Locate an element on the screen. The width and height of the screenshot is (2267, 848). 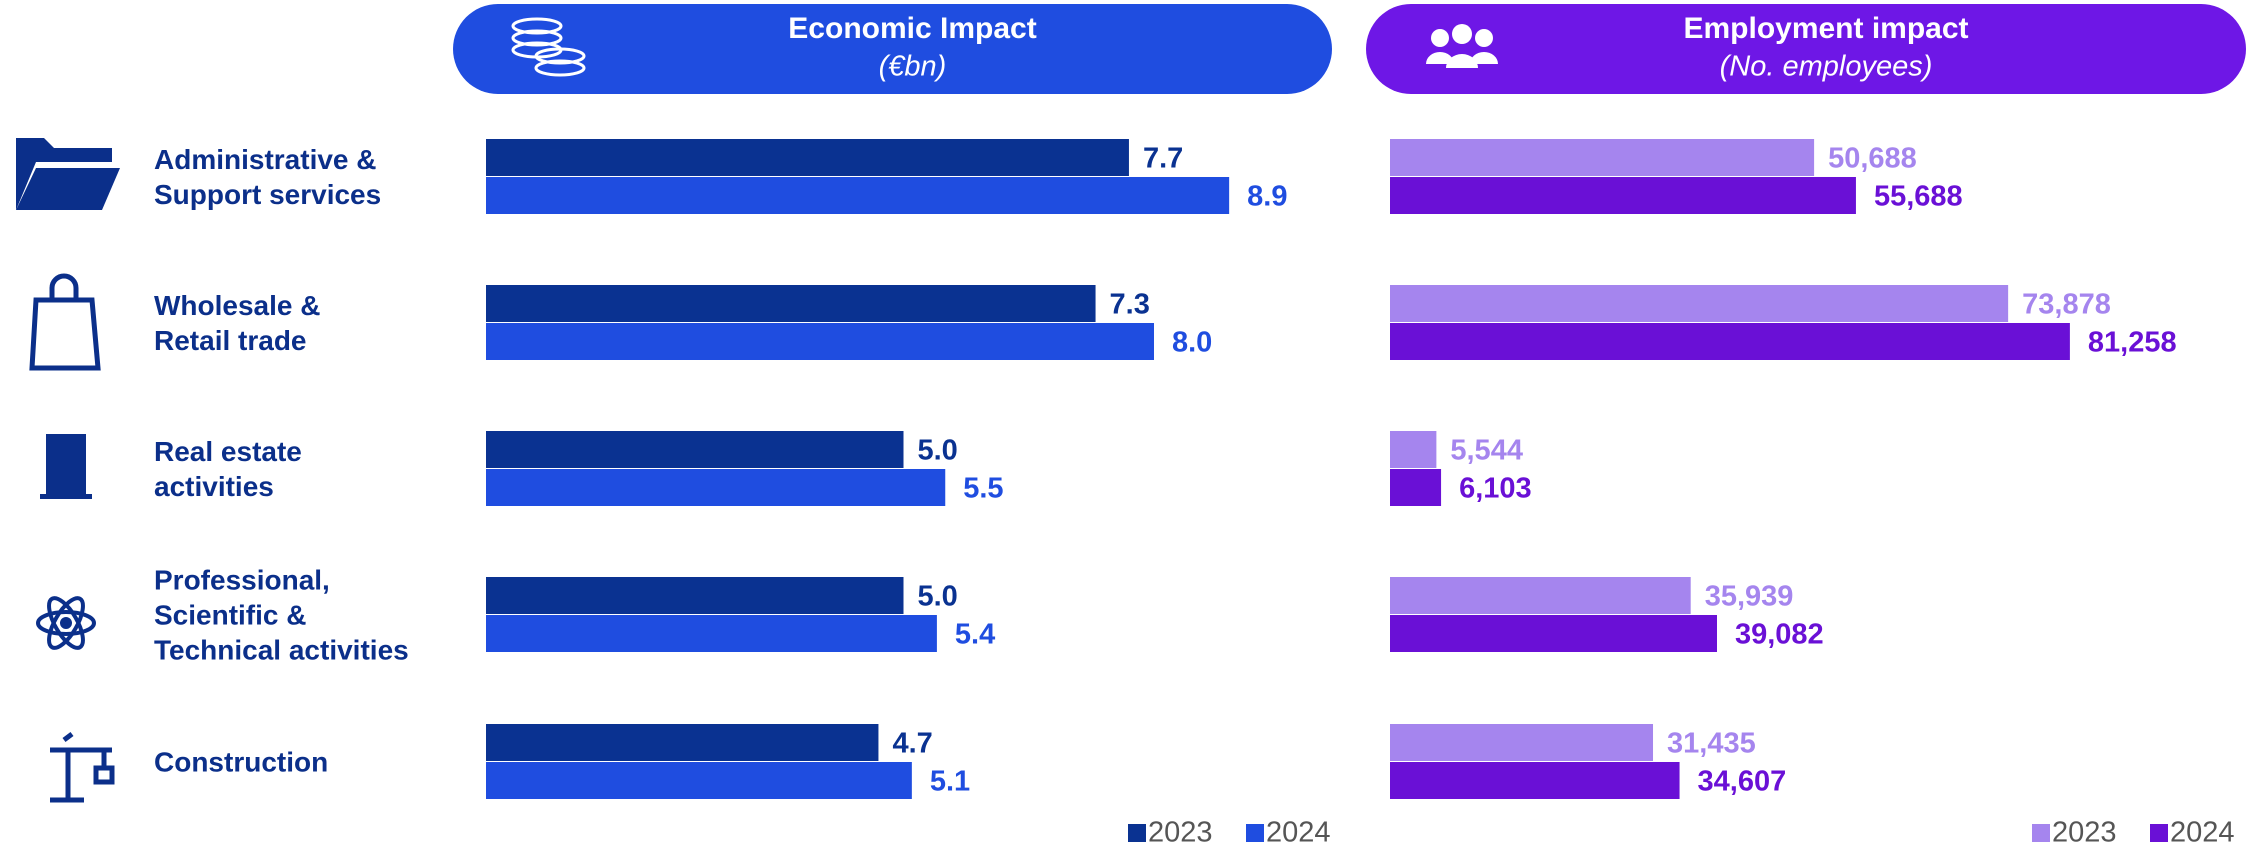
building-icon is located at coordinates (66, 466).